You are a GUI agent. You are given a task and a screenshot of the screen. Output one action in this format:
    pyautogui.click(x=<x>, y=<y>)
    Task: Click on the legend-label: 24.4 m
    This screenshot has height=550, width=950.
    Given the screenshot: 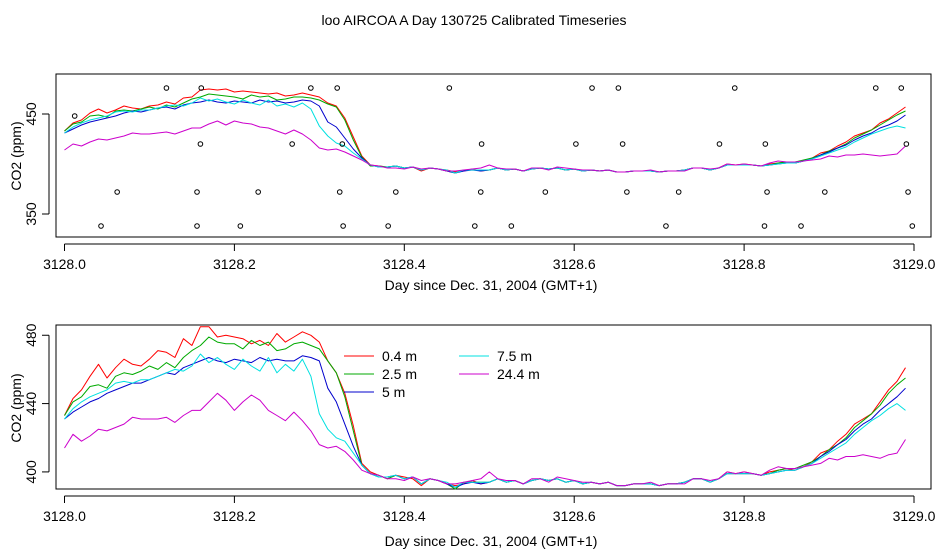 What is the action you would take?
    pyautogui.click(x=518, y=374)
    